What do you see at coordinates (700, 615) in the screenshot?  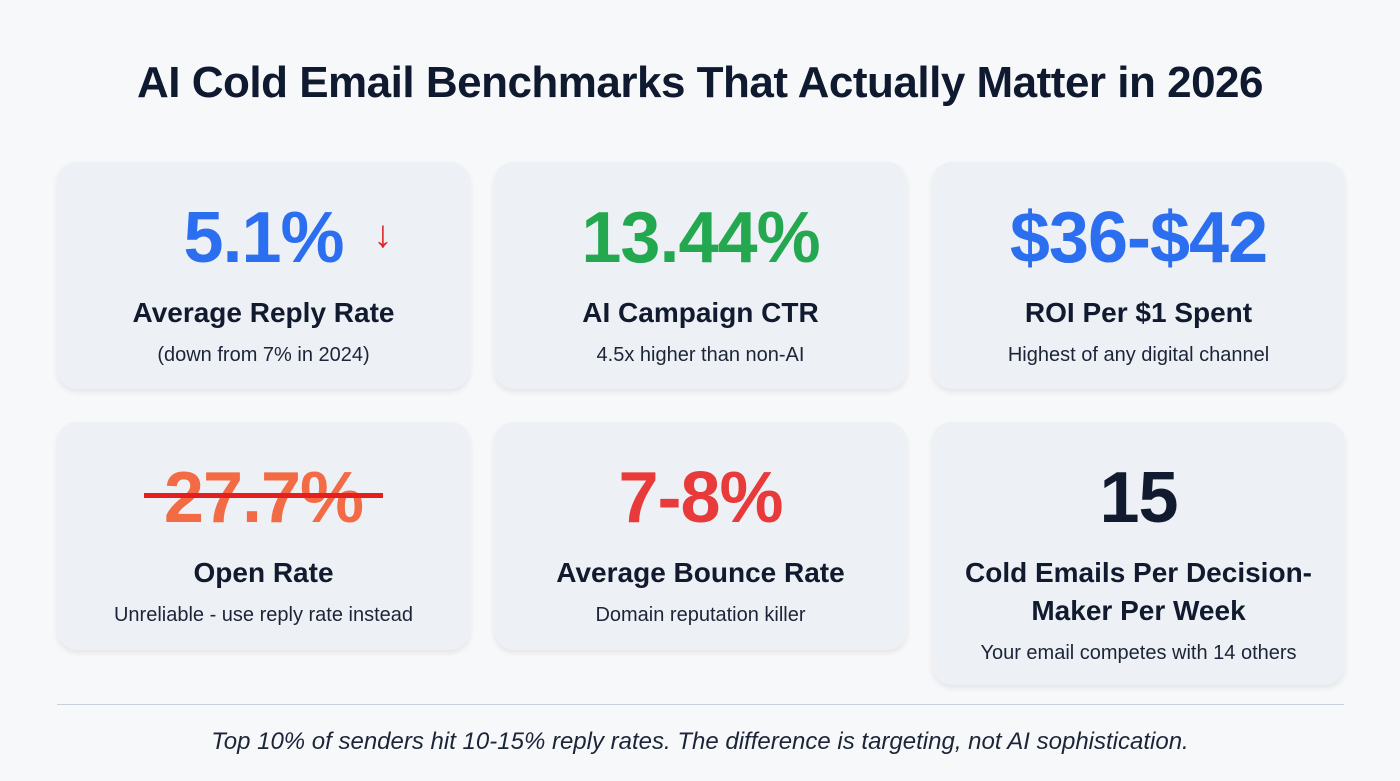 I see `stat-subtext: Domain reputation killer` at bounding box center [700, 615].